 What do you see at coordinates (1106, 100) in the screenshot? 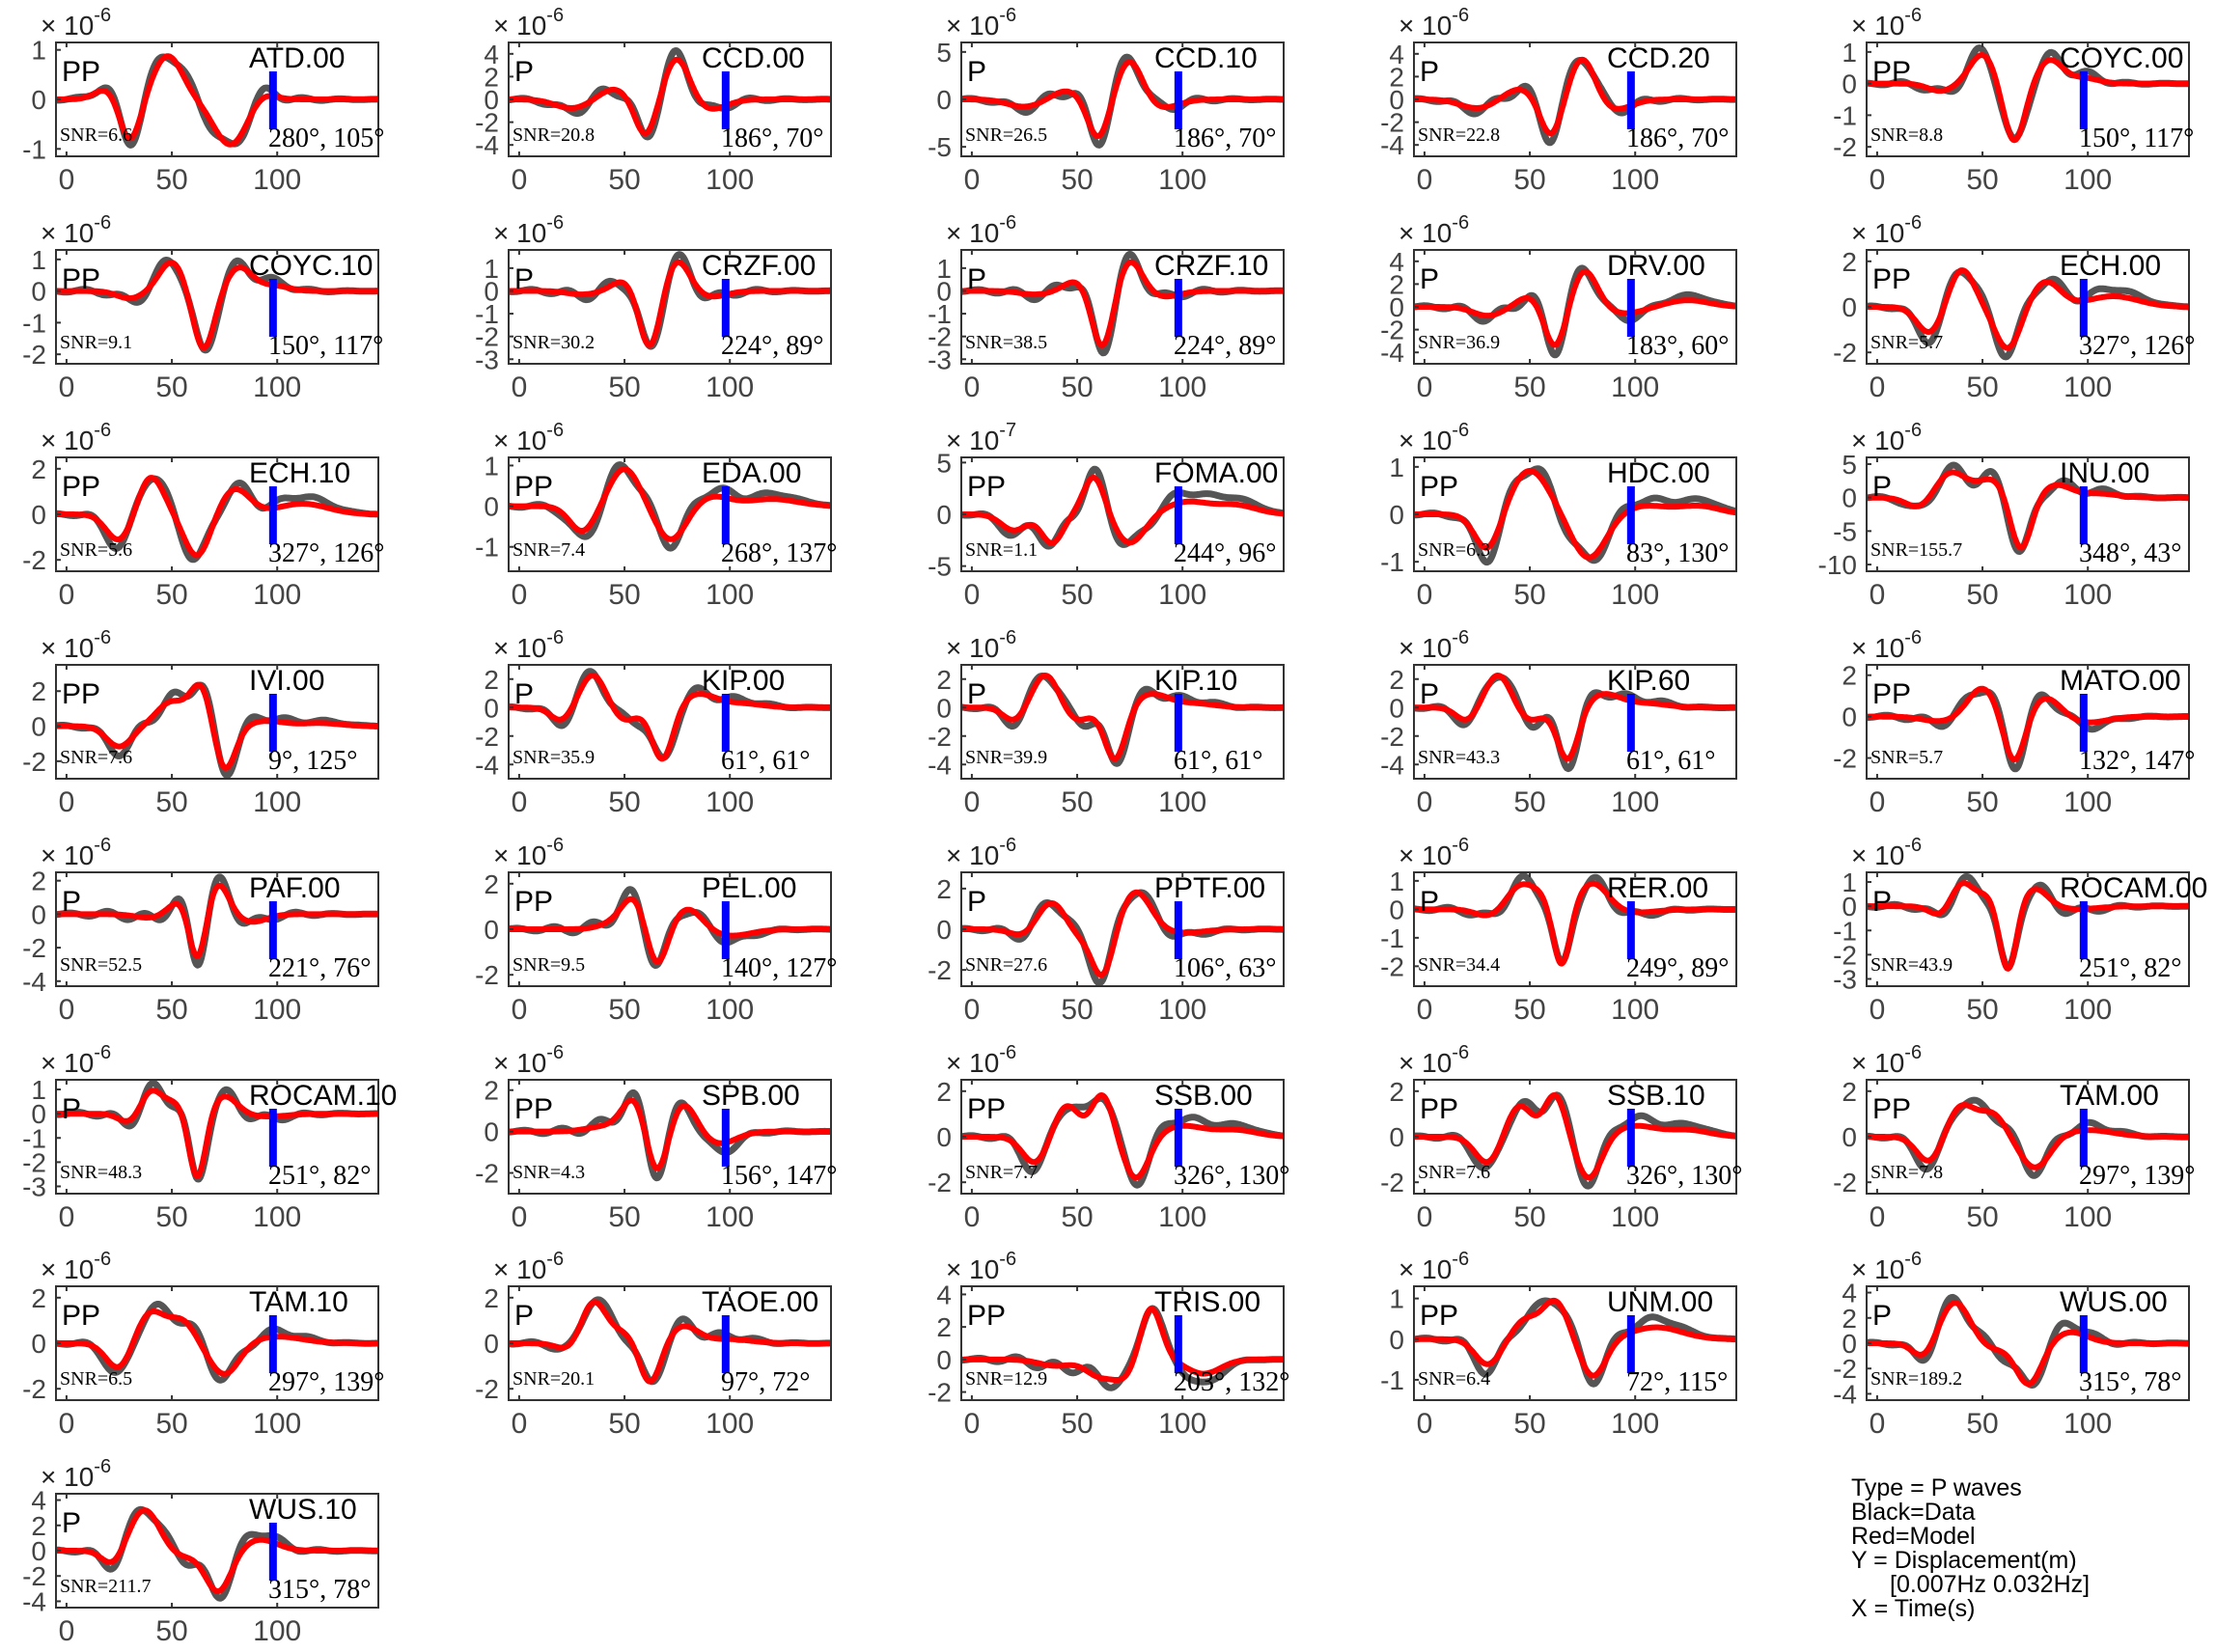
I see `panel-ccd-10: × 10-6 0 50 100 -5 0 5P CCD.10 SNR=26.5 186°, 70°` at bounding box center [1106, 100].